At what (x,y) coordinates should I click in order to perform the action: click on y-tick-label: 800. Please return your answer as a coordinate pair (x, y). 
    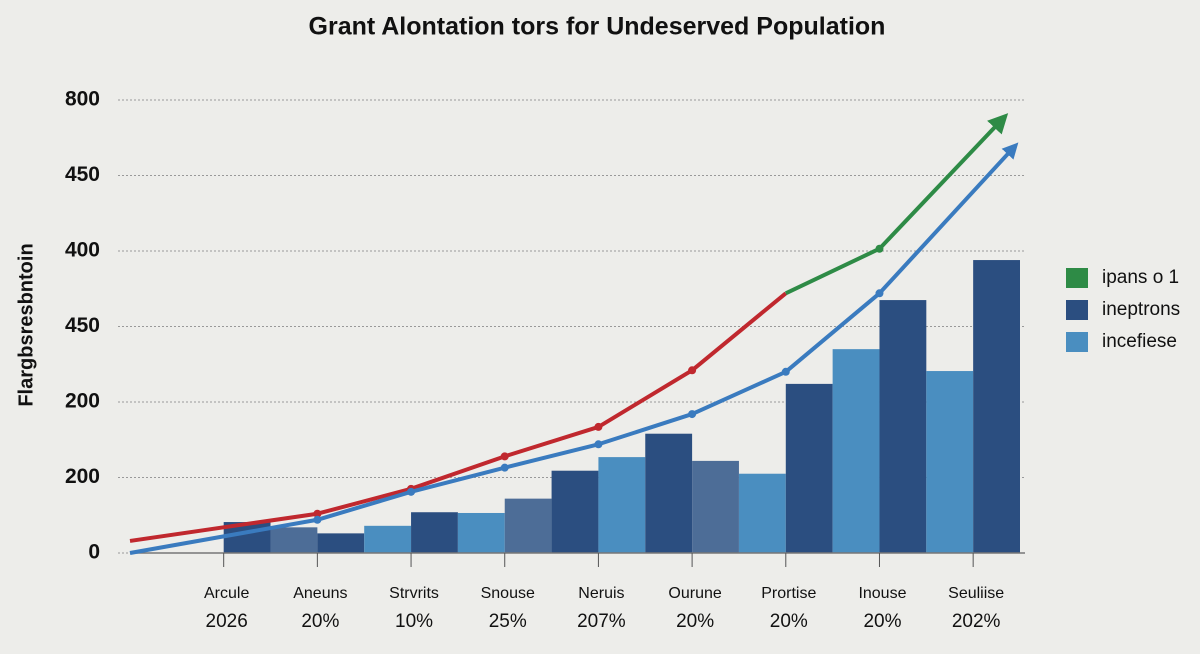
    Looking at the image, I should click on (82, 99).